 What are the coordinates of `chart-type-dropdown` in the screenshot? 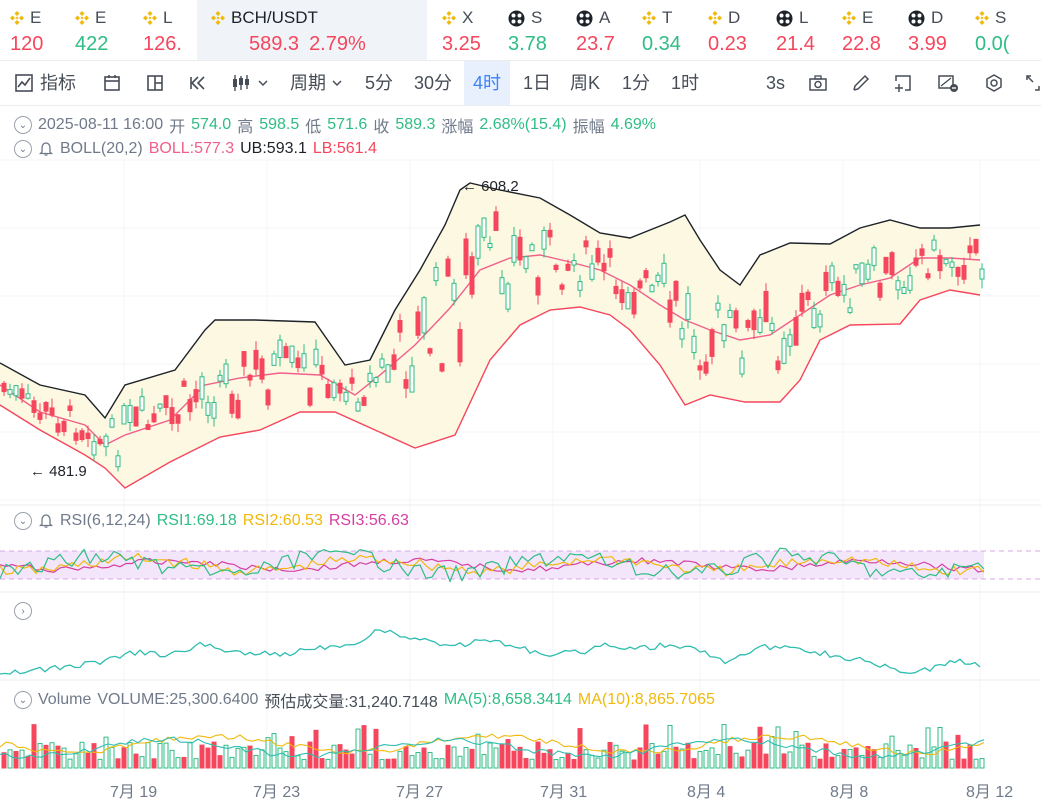 It's located at (249, 83).